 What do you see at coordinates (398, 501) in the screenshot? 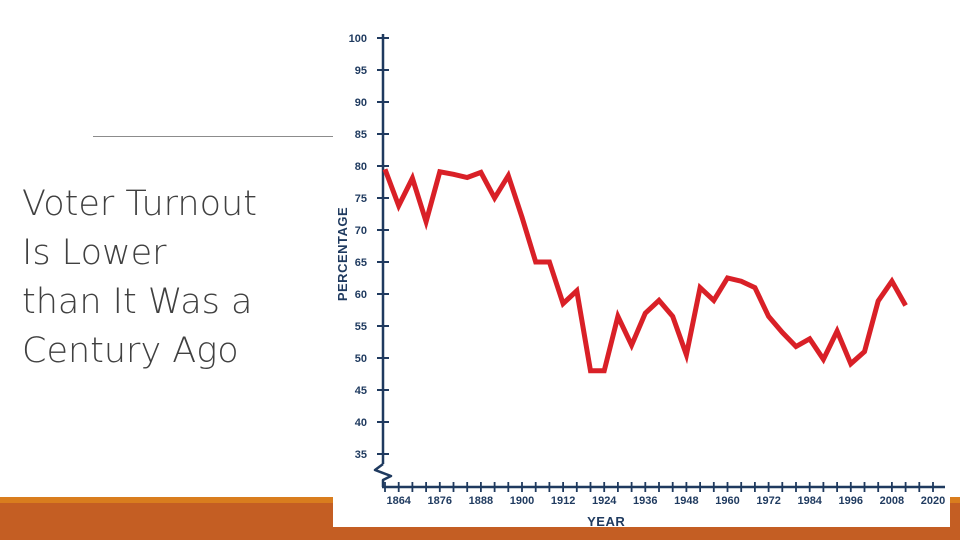
I see `x-tick-label: 1864` at bounding box center [398, 501].